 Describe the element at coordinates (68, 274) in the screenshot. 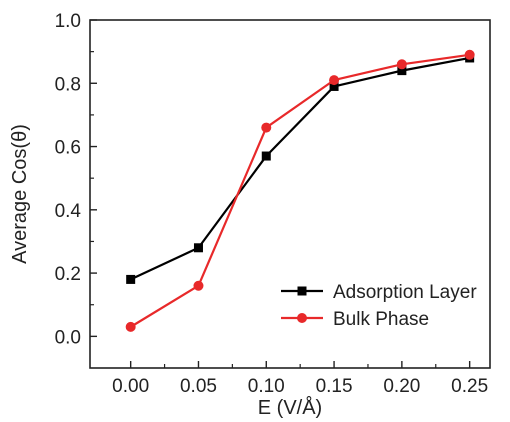

I see `y-tick-label-1: 0.2` at that location.